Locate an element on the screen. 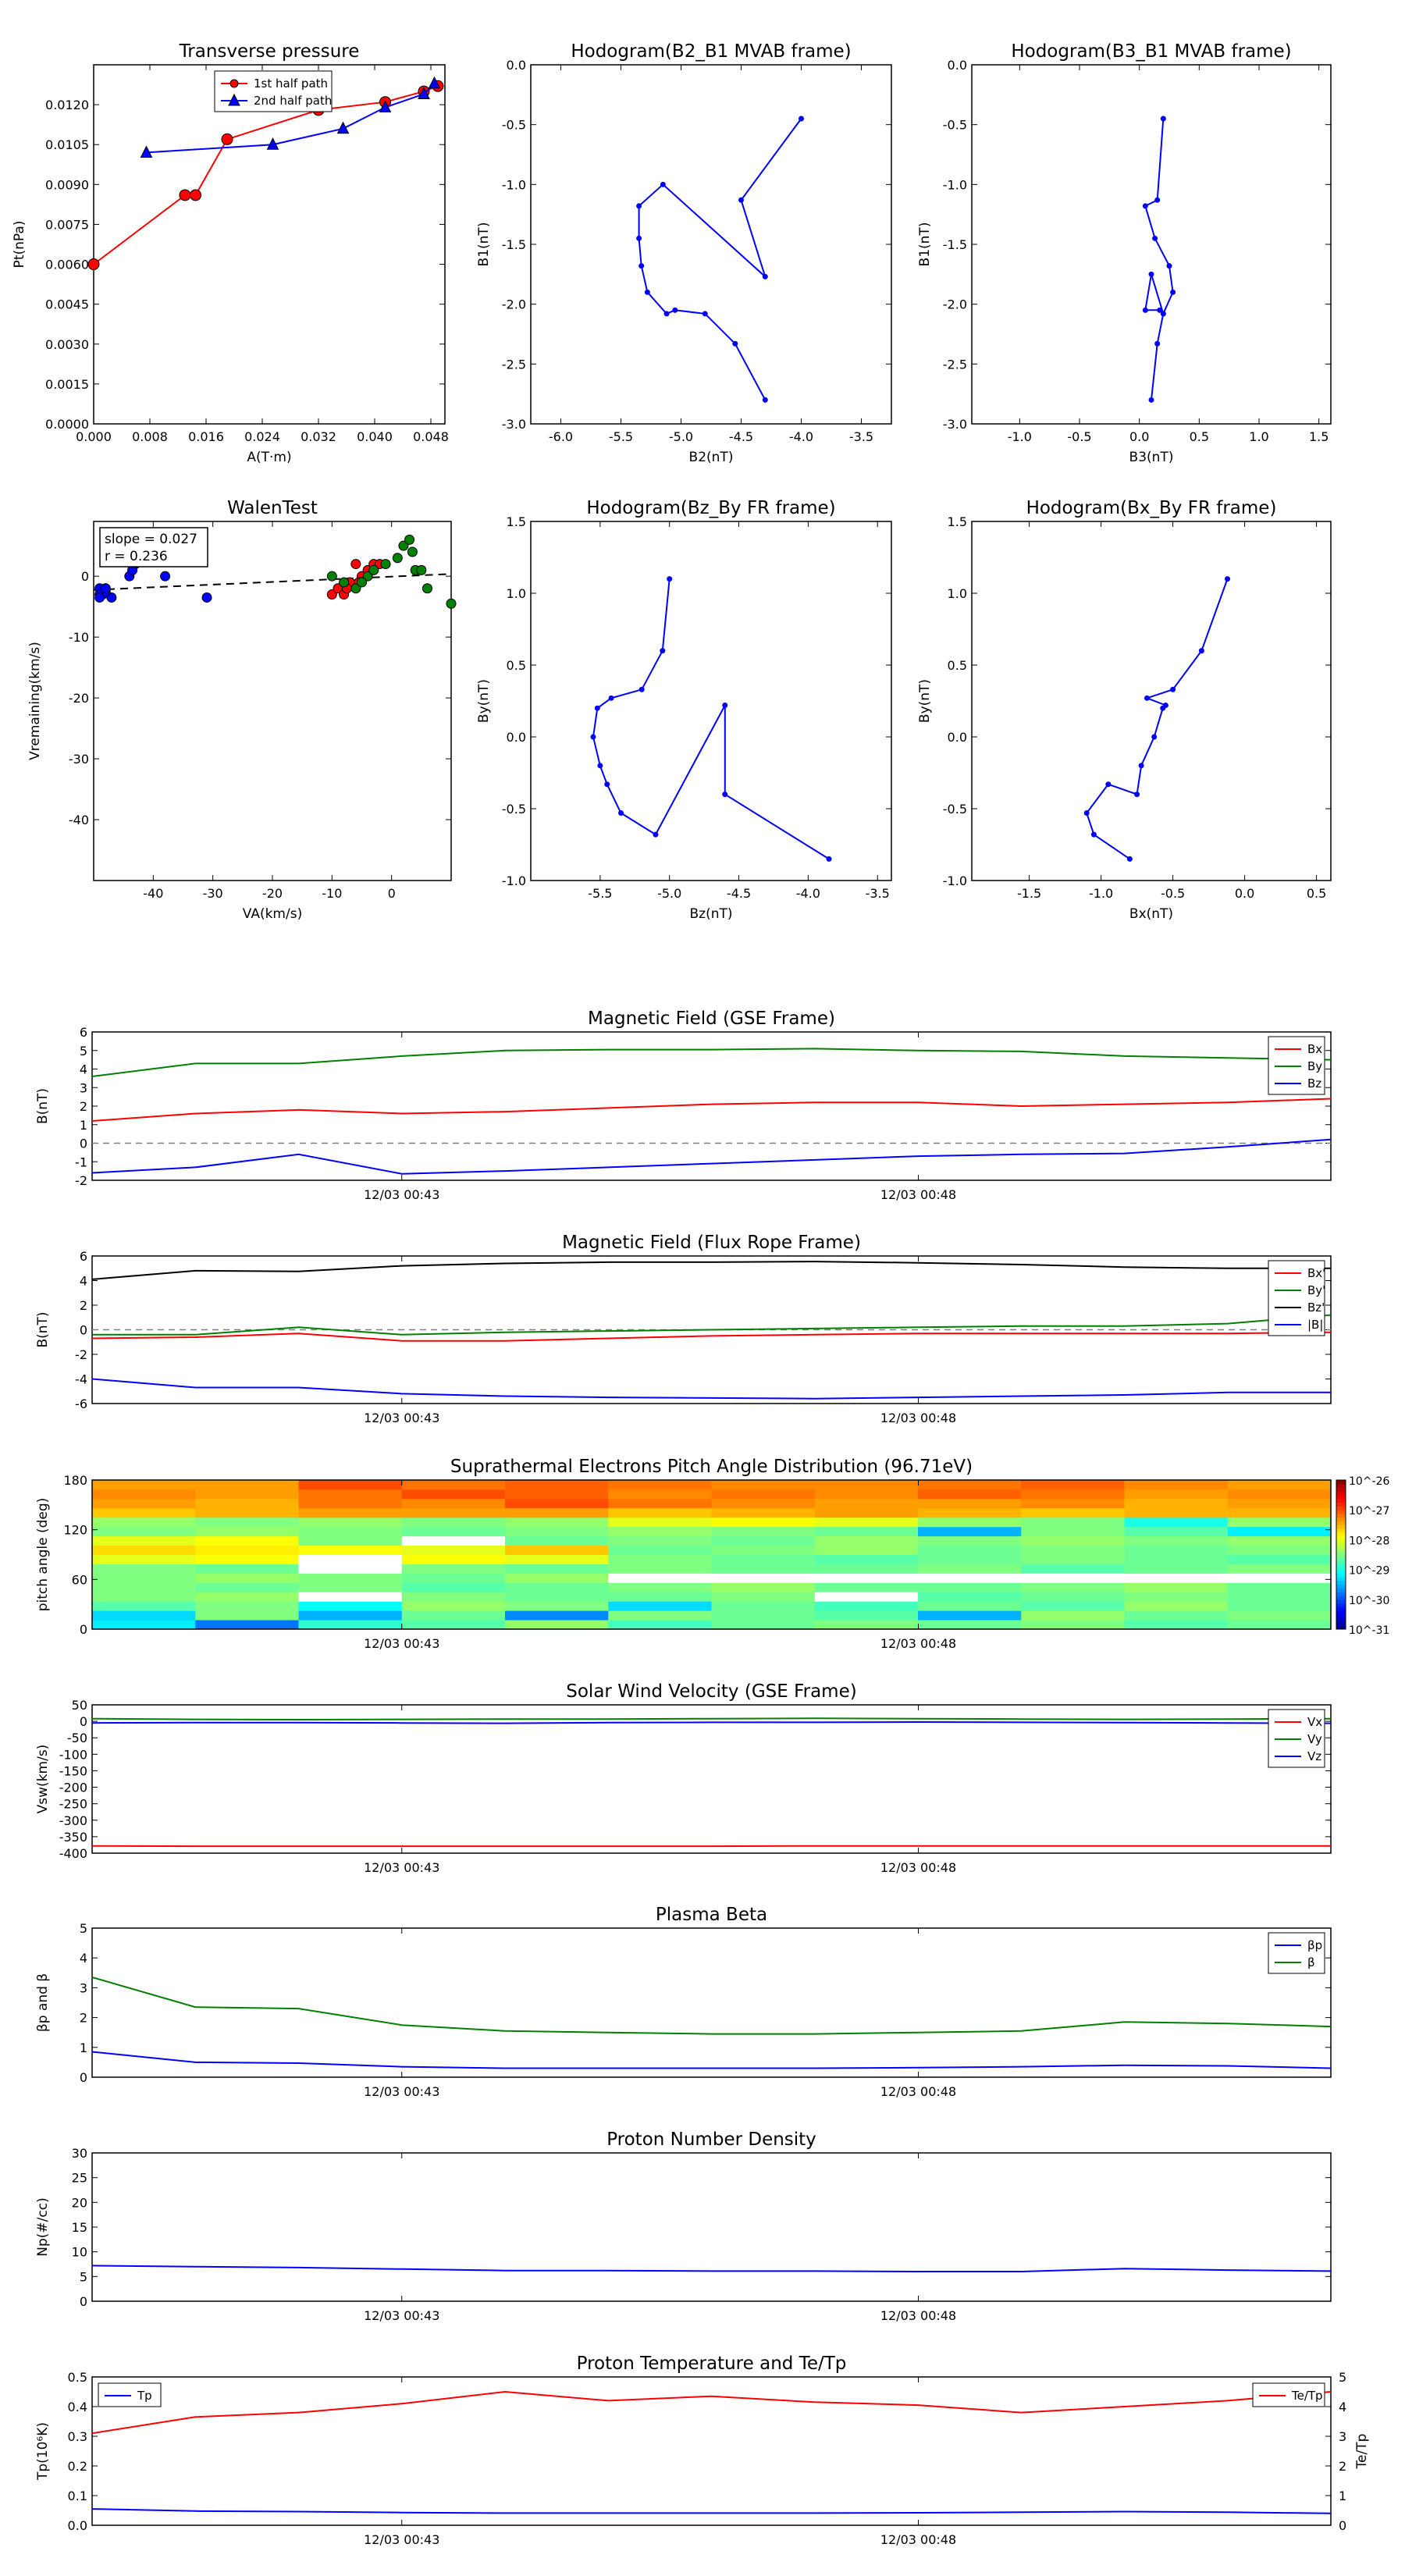 This screenshot has height=2576, width=1405. chart-title: Solar Wind Velocity (GSE Frame) is located at coordinates (711, 1691).